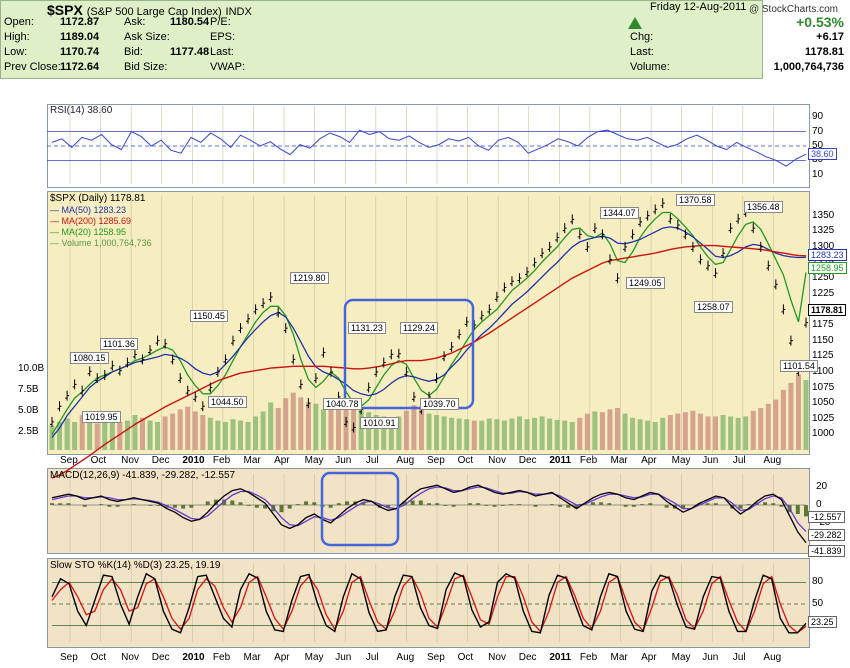 The height and width of the screenshot is (668, 850). Describe the element at coordinates (80, 37) in the screenshot. I see `quote-value: 1189.04` at that location.